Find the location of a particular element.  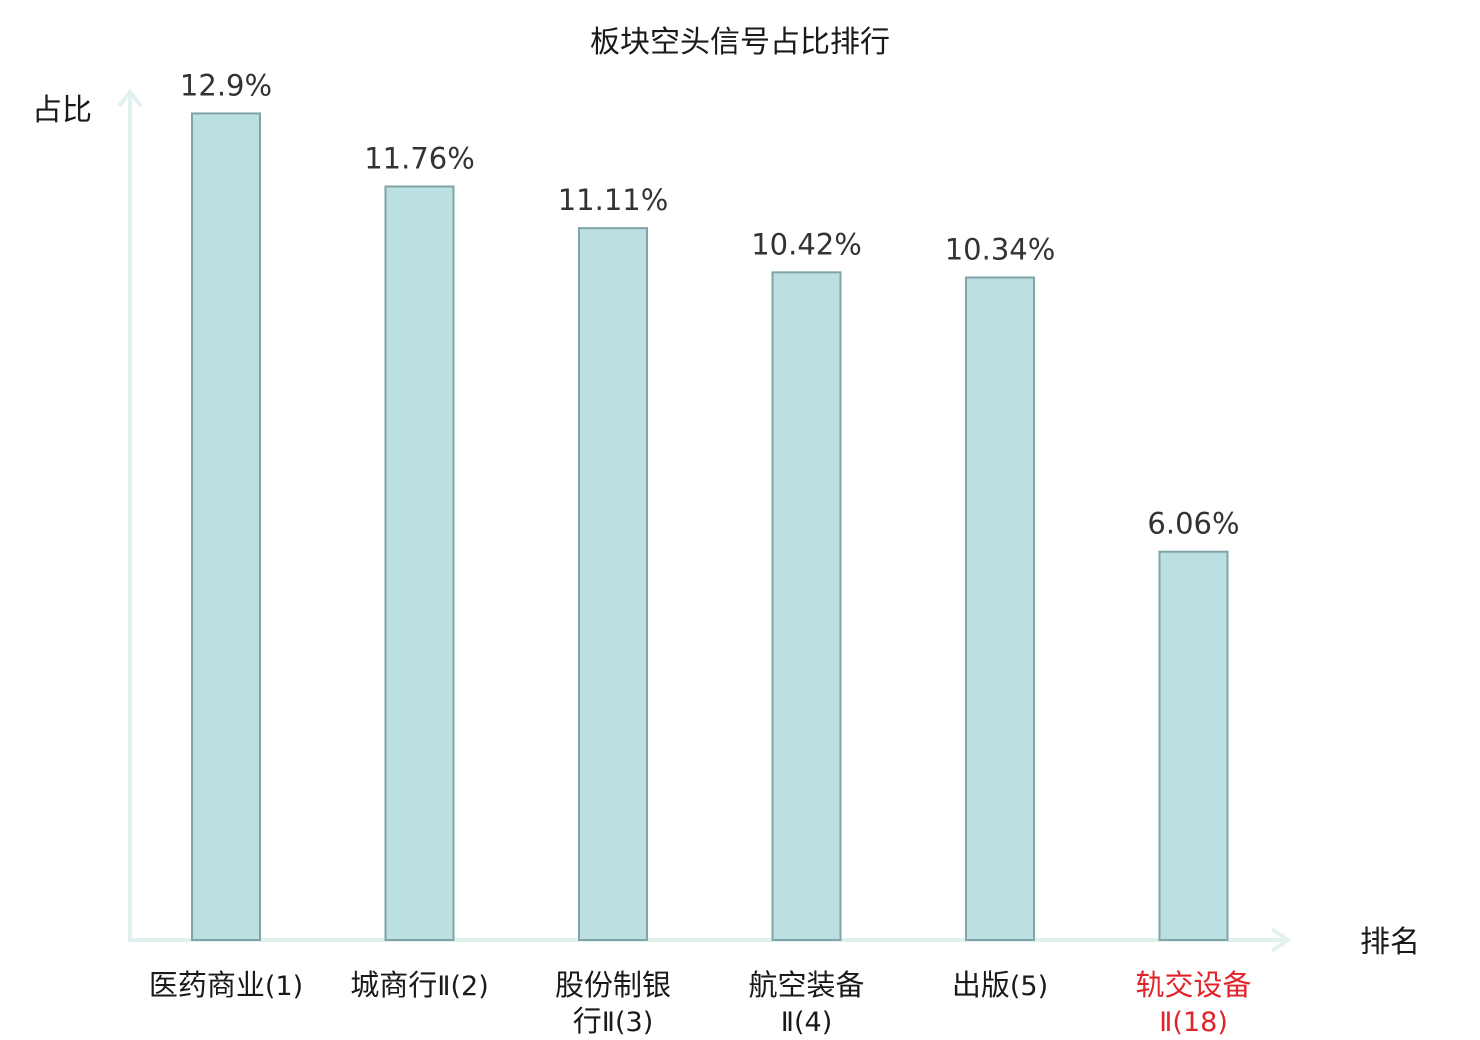

category-label-suffix: Ⅱ(2) is located at coordinates (463, 986).